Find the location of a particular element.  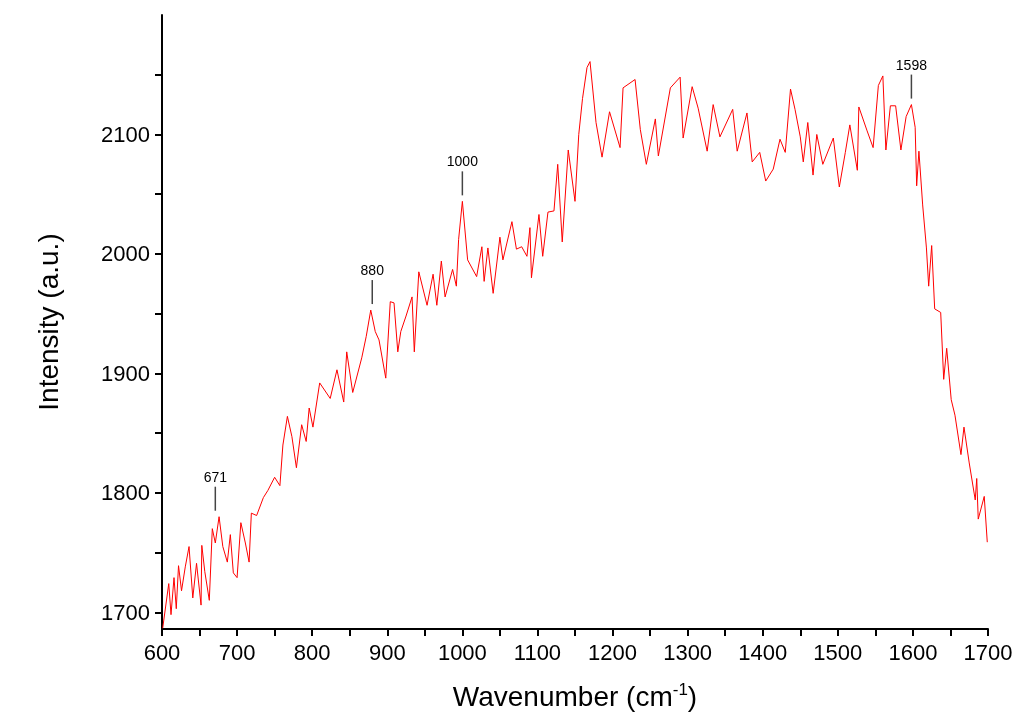

x-tick-label: 700 is located at coordinates (237, 652).